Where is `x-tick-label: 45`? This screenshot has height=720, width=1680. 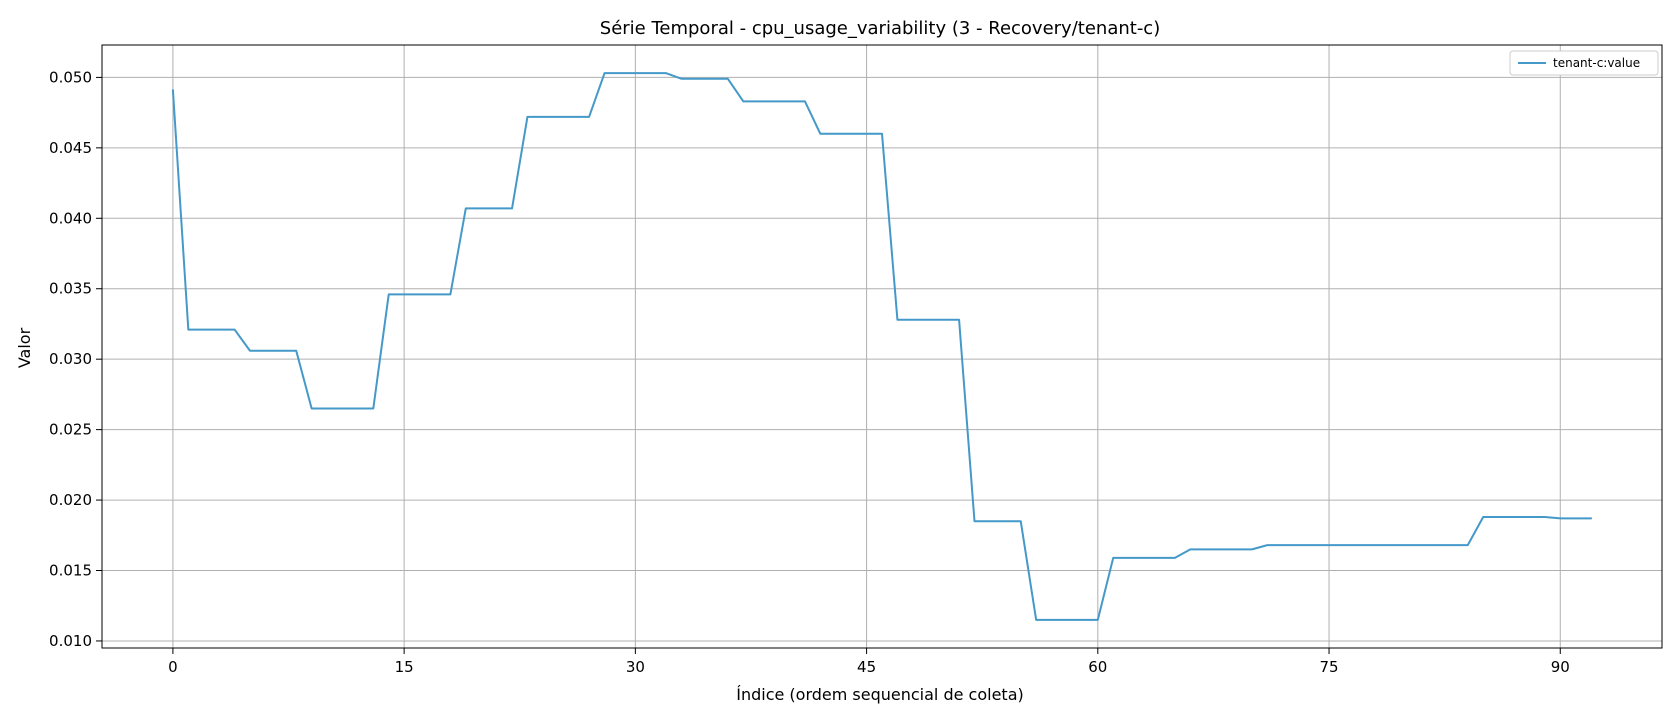
x-tick-label: 45 is located at coordinates (866, 667).